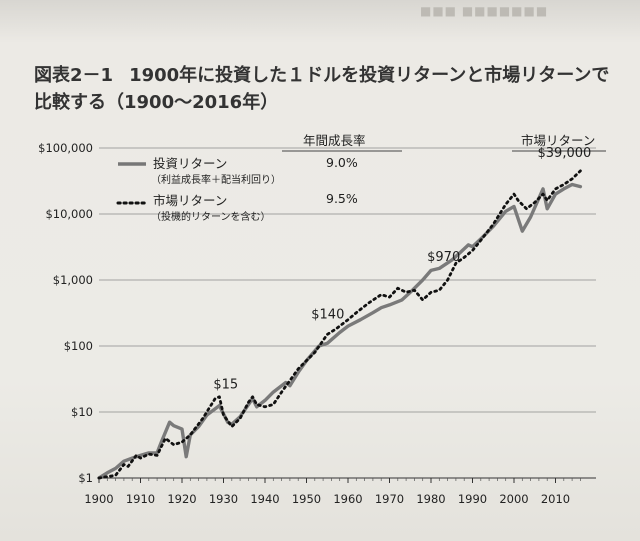  What do you see at coordinates (334, 140) in the screenshot?
I see `header-annual-growth: 年間成長率` at bounding box center [334, 140].